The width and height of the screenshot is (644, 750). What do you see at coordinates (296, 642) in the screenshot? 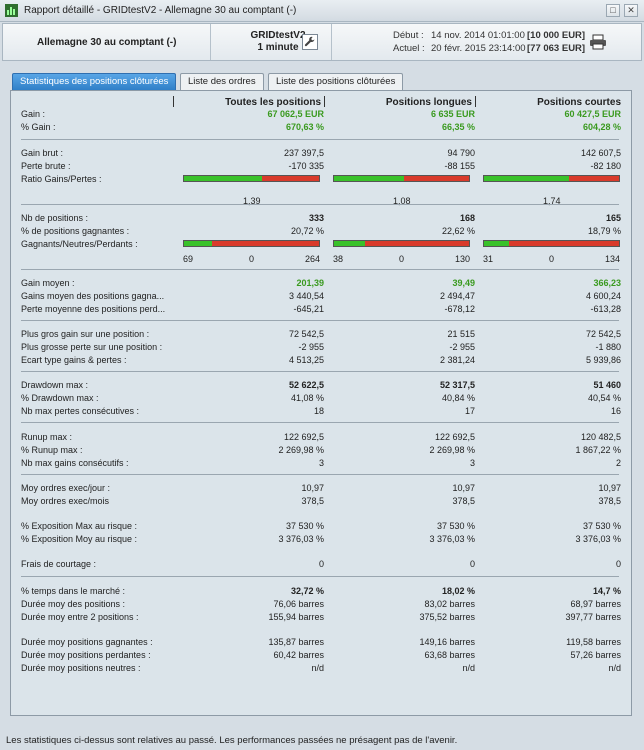
I see `stat-value: 135,87 barres` at bounding box center [296, 642].